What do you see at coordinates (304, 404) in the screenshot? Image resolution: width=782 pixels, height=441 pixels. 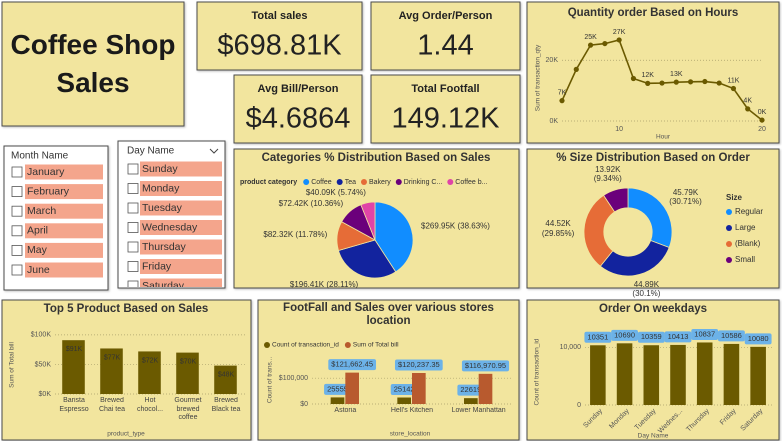 I see `y-tick-label: $0` at bounding box center [304, 404].